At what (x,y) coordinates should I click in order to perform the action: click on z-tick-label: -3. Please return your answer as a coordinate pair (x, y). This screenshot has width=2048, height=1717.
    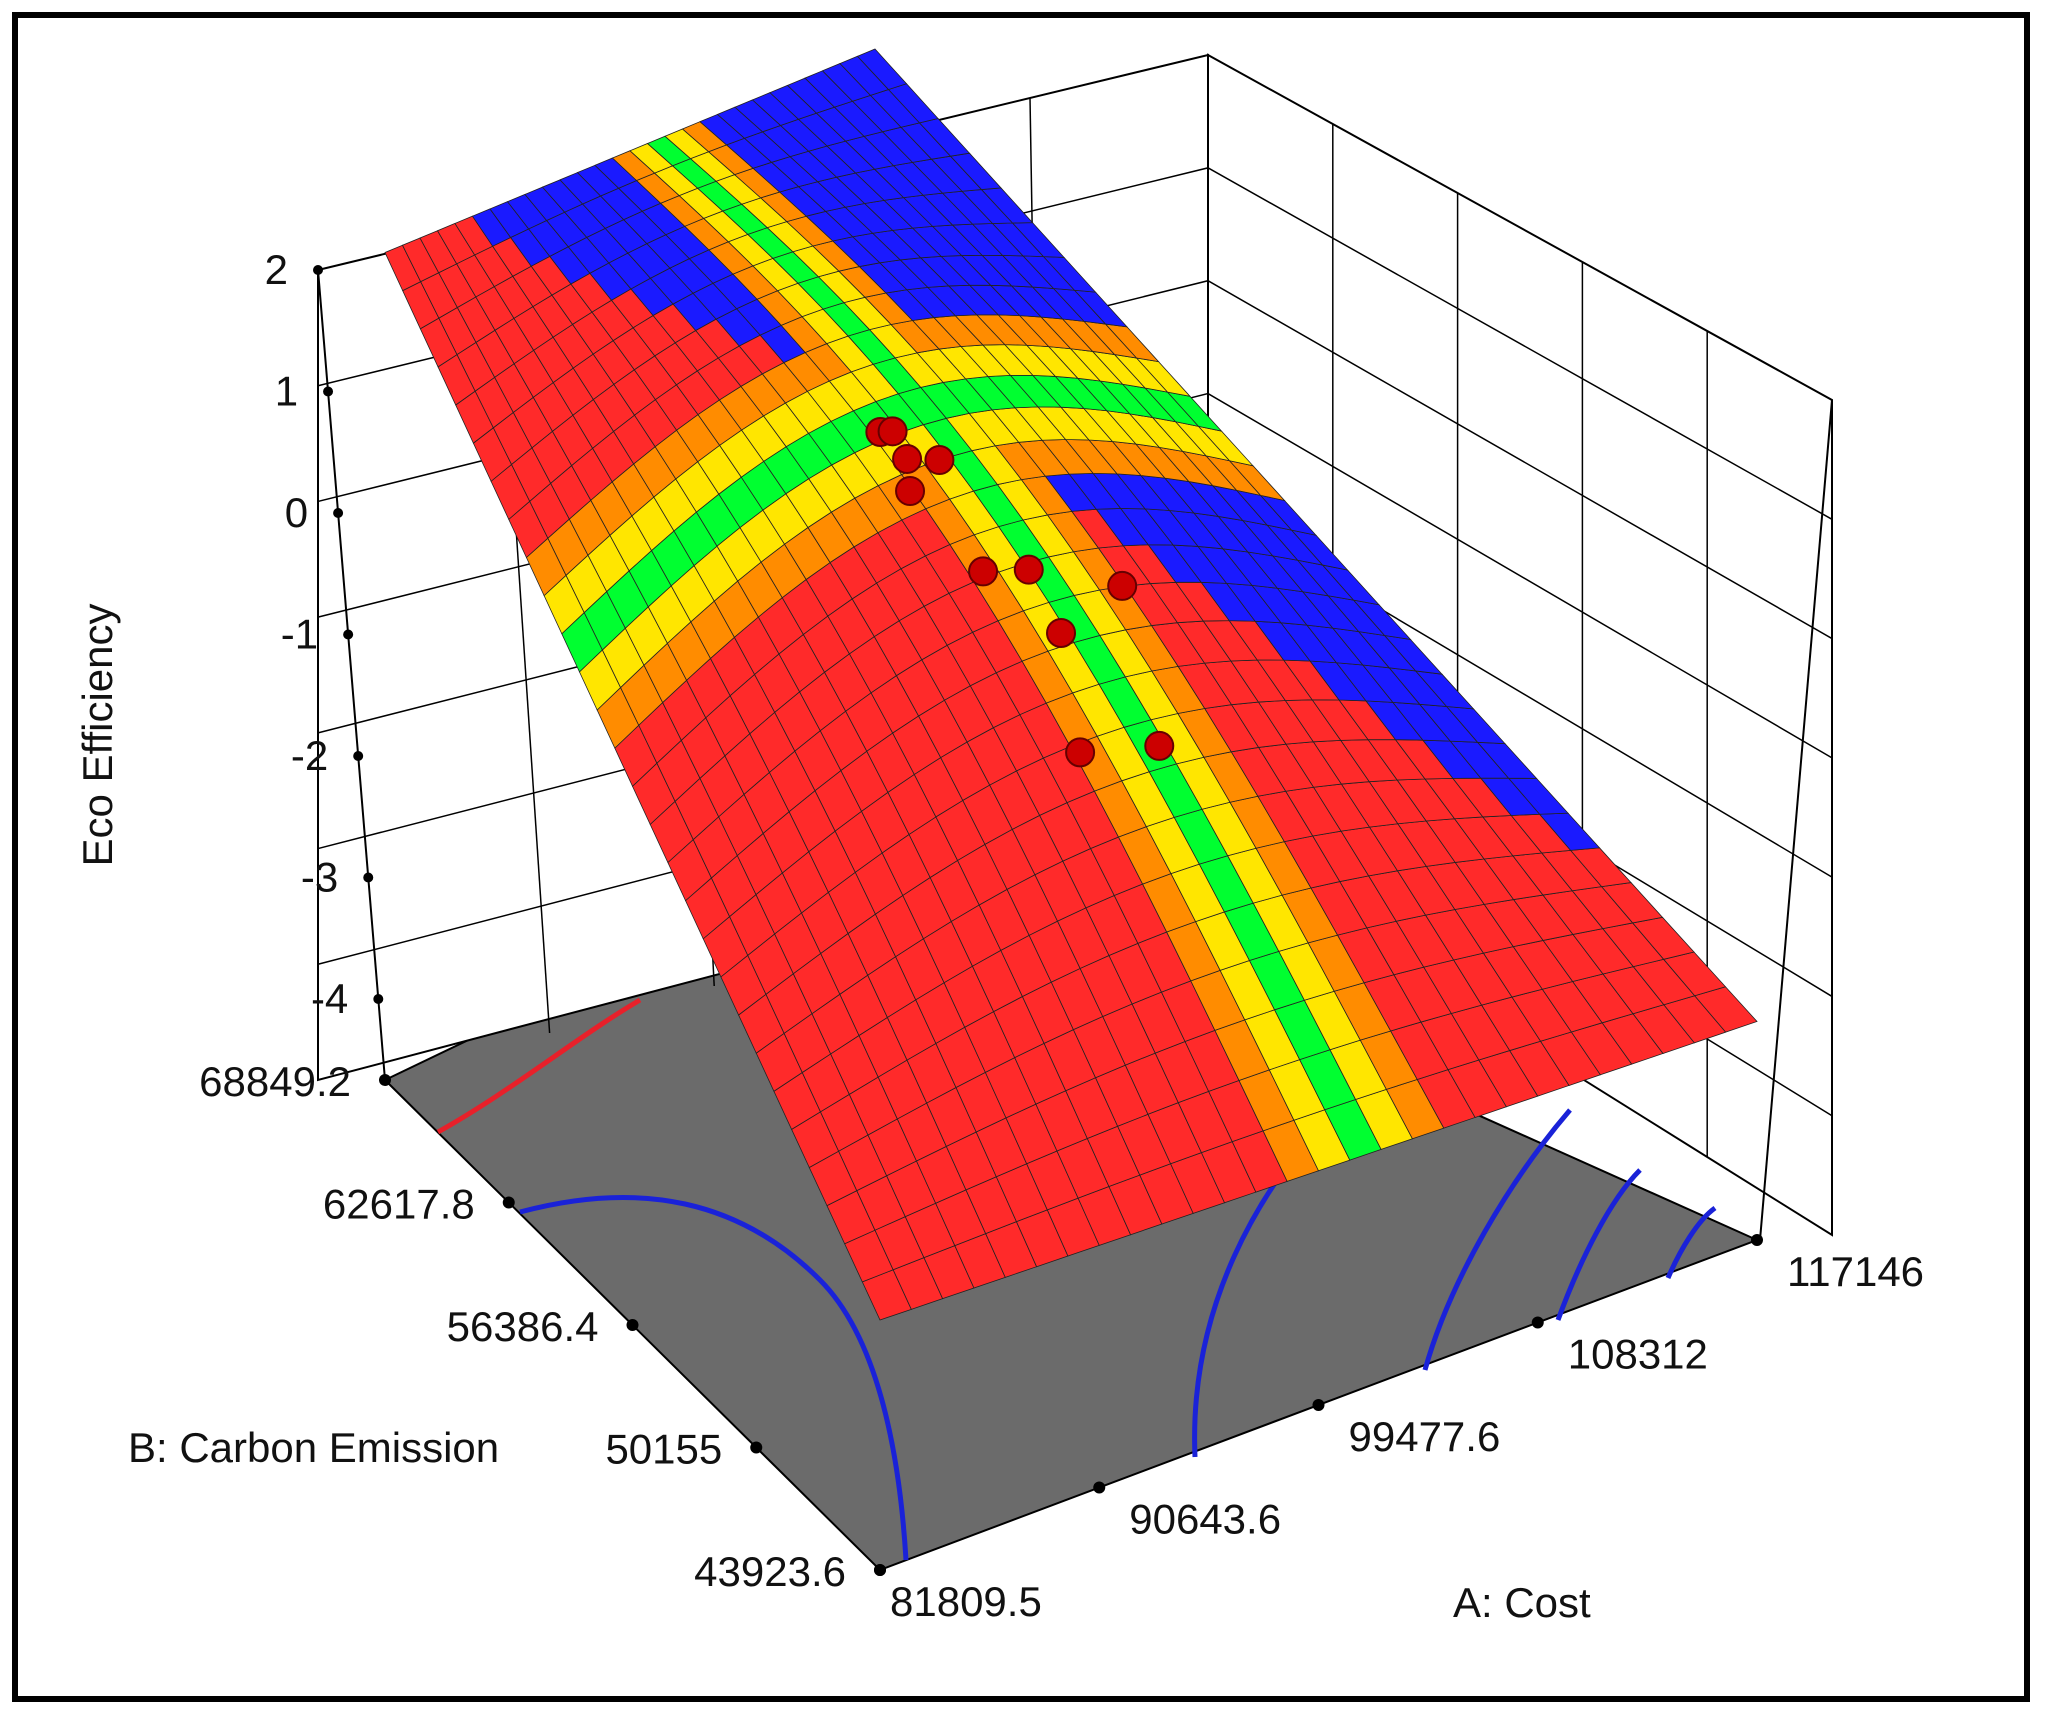
    Looking at the image, I should click on (319, 877).